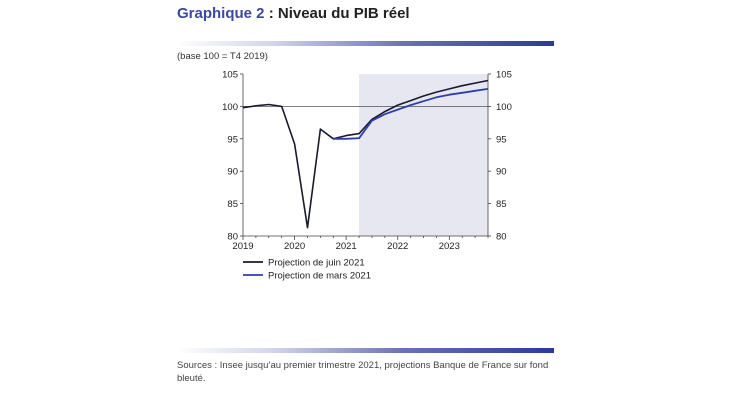  I want to click on y-tick-label-left: 95, so click(232, 139).